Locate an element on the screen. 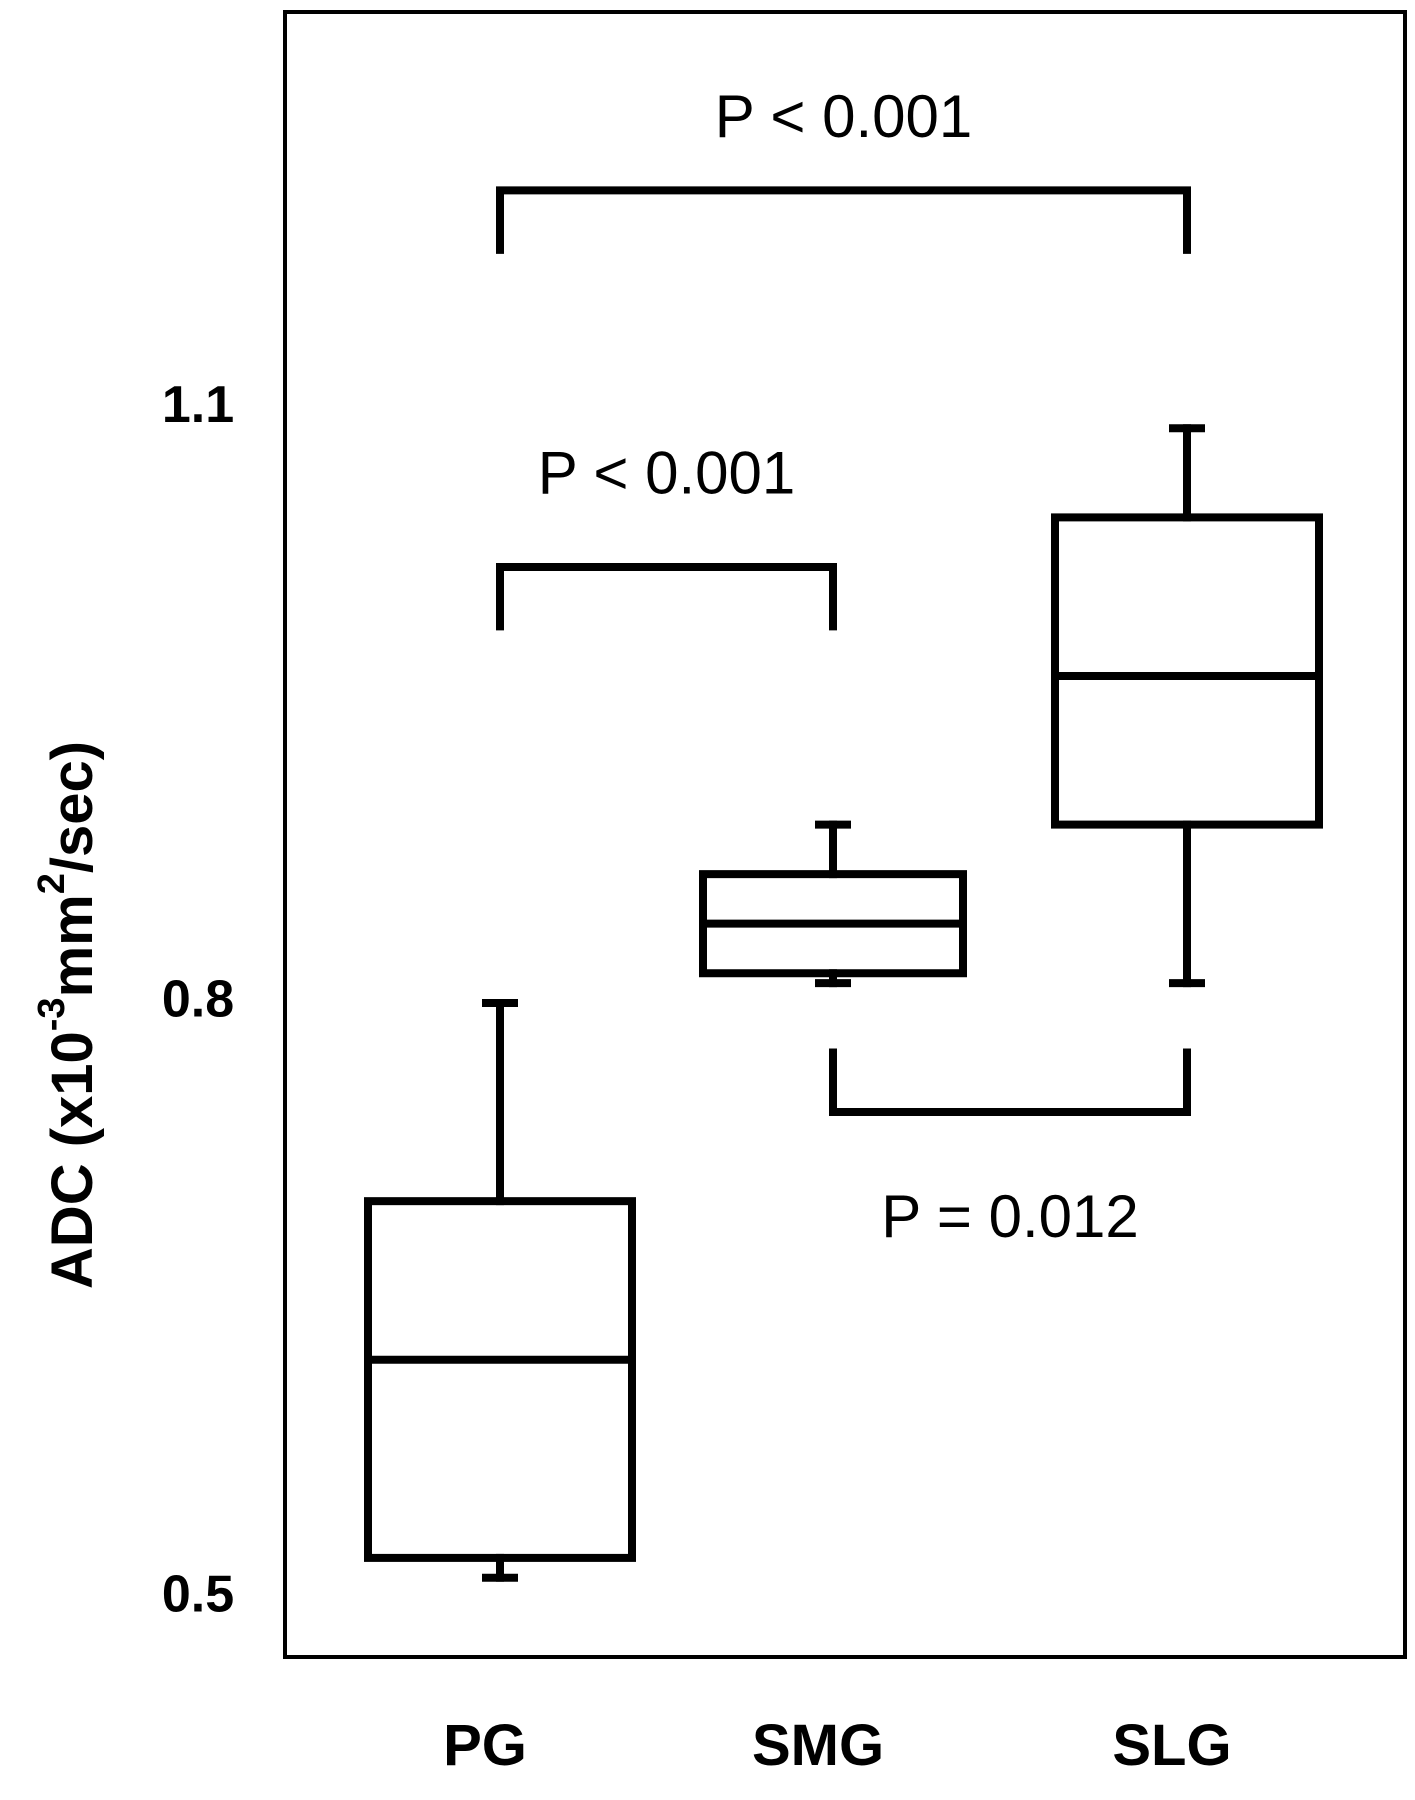 This screenshot has height=1800, width=1415. x-category-label: SLG is located at coordinates (1171, 1745).